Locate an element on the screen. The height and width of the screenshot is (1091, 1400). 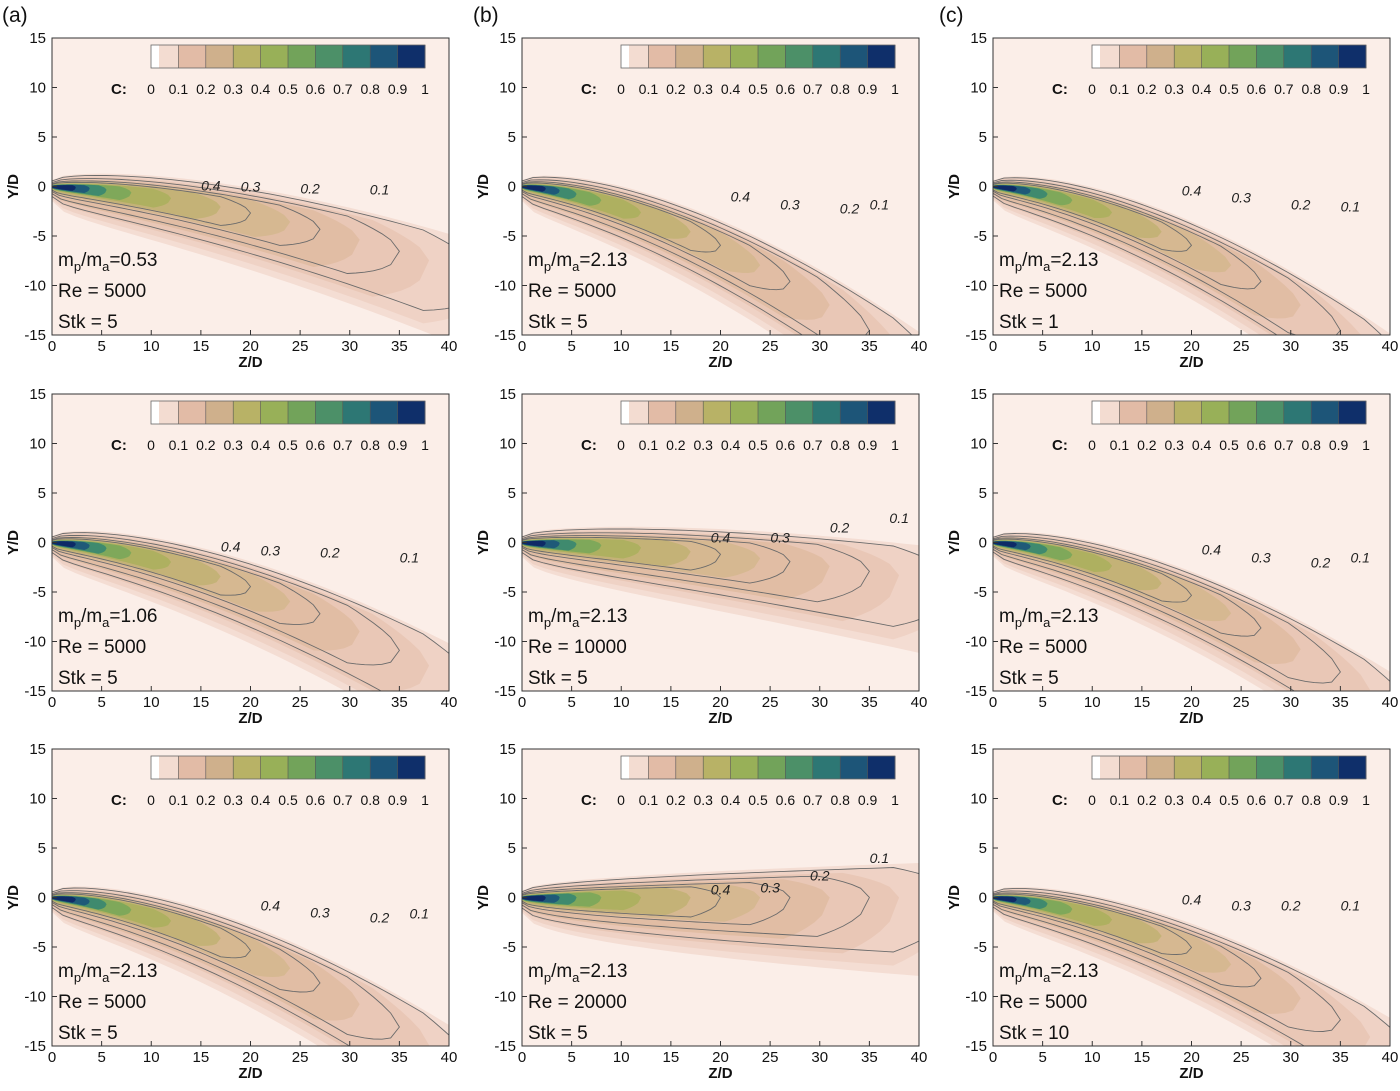
colorbar-low is located at coordinates (625, 412).